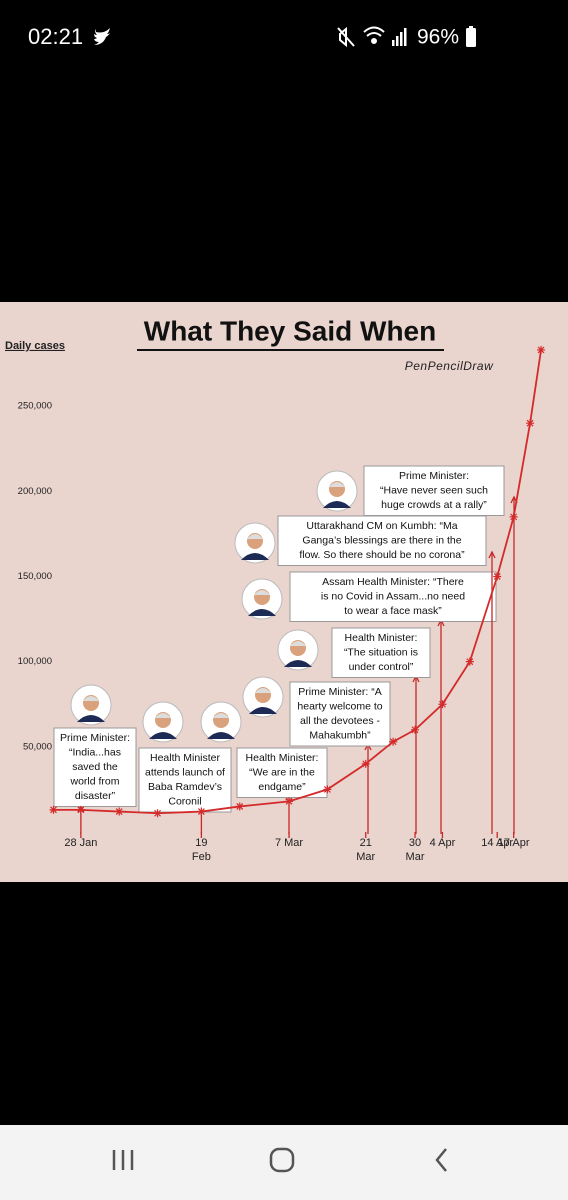 This screenshot has width=568, height=1200. What do you see at coordinates (399, 37) in the screenshot?
I see `signal-icon` at bounding box center [399, 37].